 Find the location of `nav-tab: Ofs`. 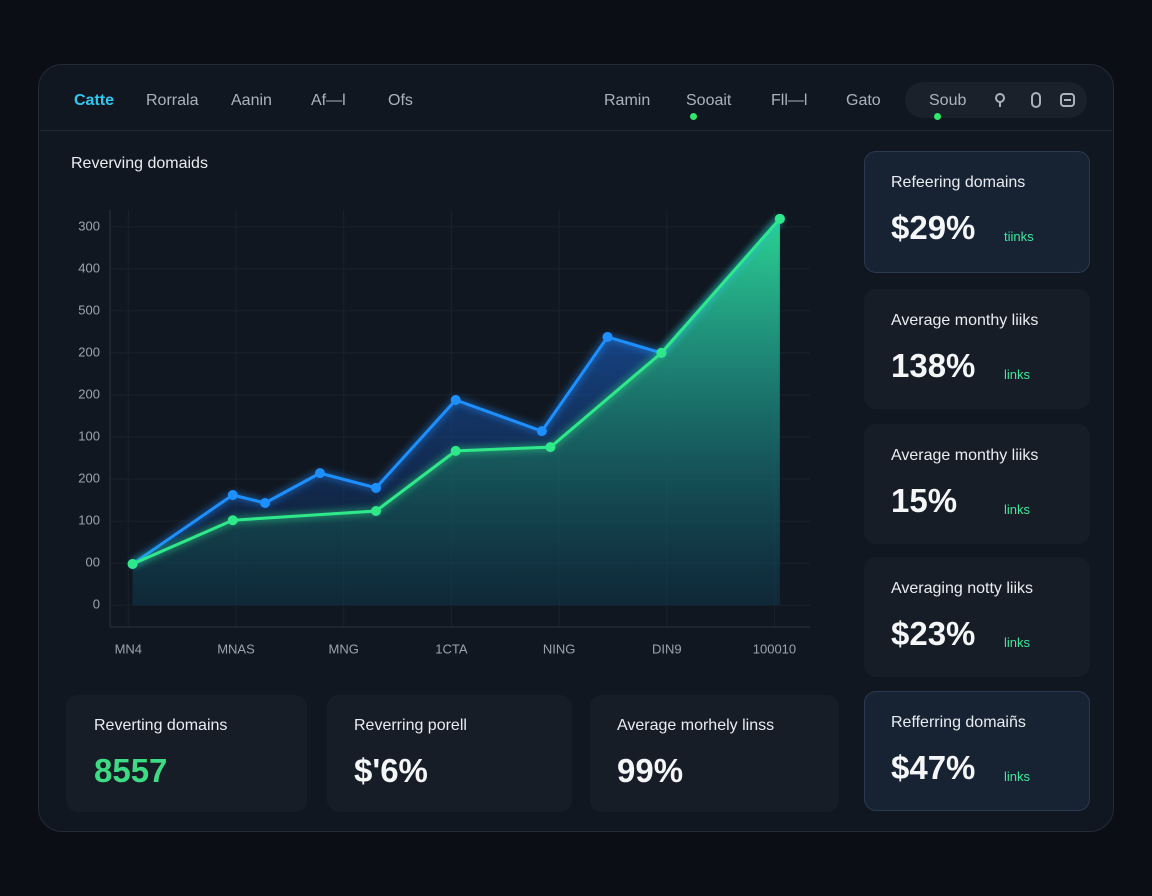

nav-tab: Ofs is located at coordinates (400, 100).